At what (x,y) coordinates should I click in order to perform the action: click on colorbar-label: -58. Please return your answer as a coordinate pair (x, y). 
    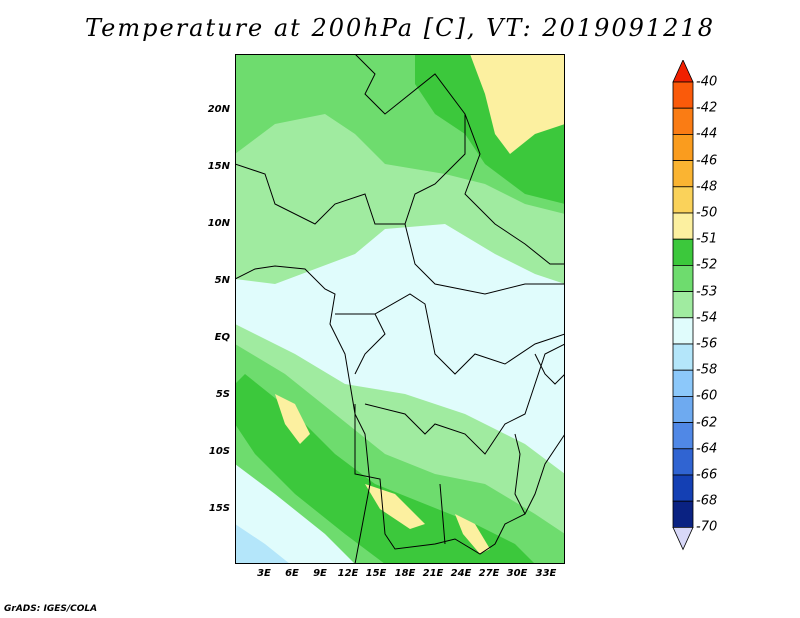
    Looking at the image, I should click on (707, 370).